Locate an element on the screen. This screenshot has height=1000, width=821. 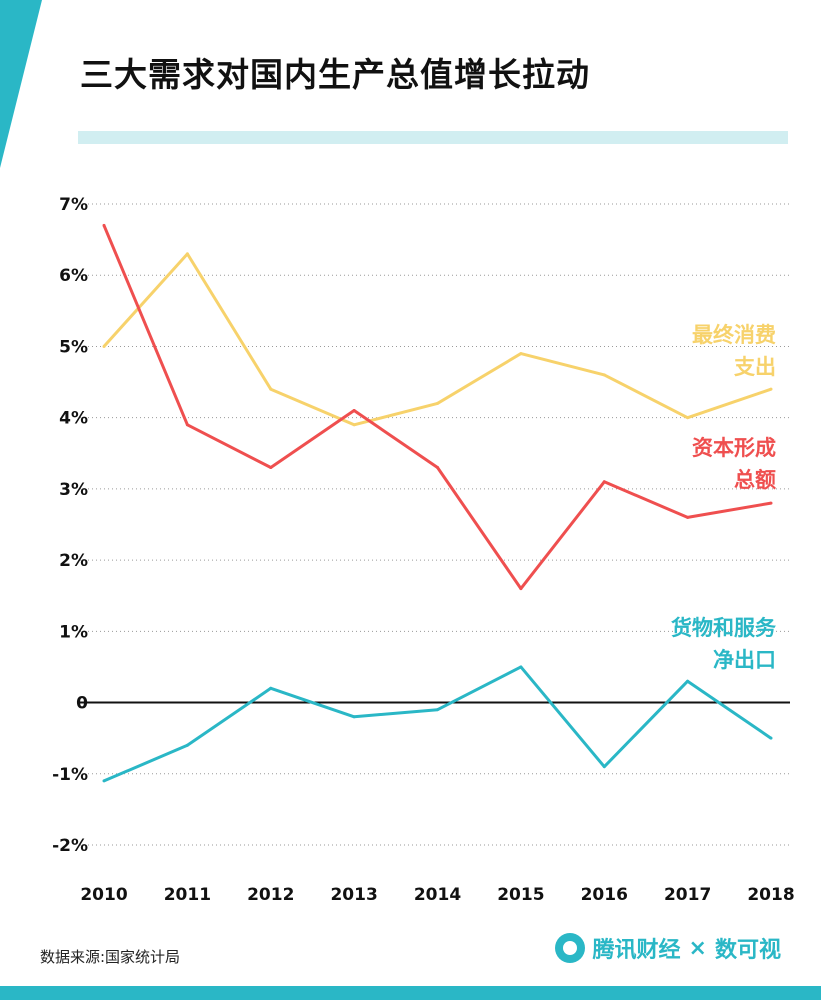
bottom-bar is located at coordinates (410, 993).